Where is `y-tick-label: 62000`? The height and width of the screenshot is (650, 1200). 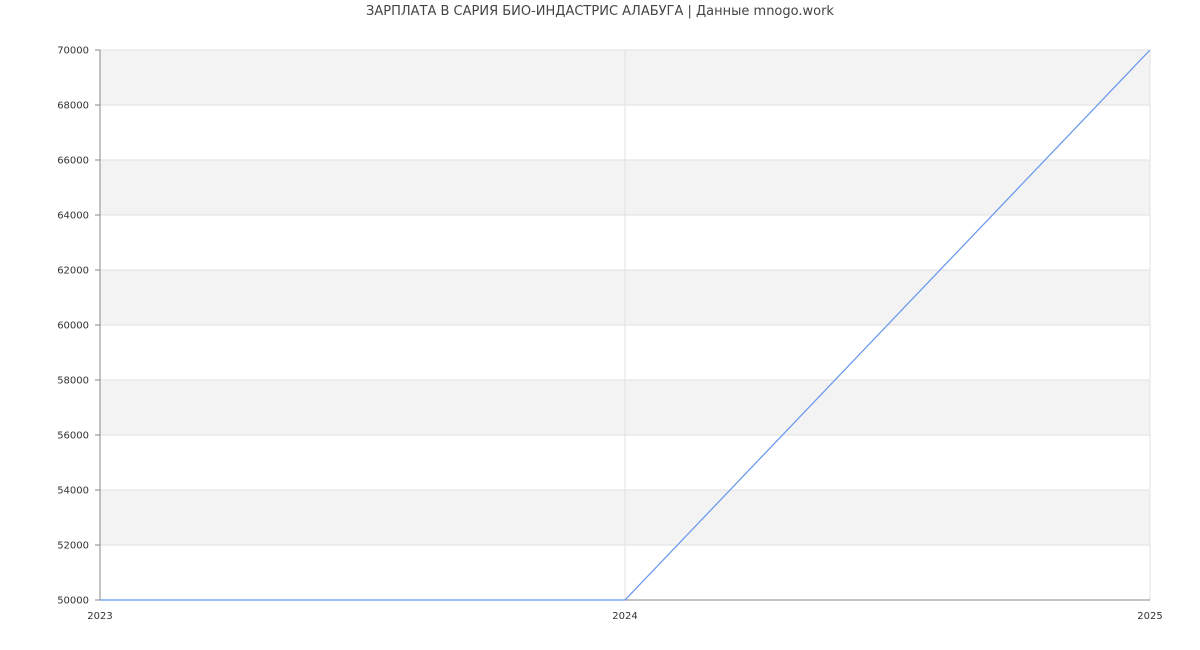 y-tick-label: 62000 is located at coordinates (73, 271).